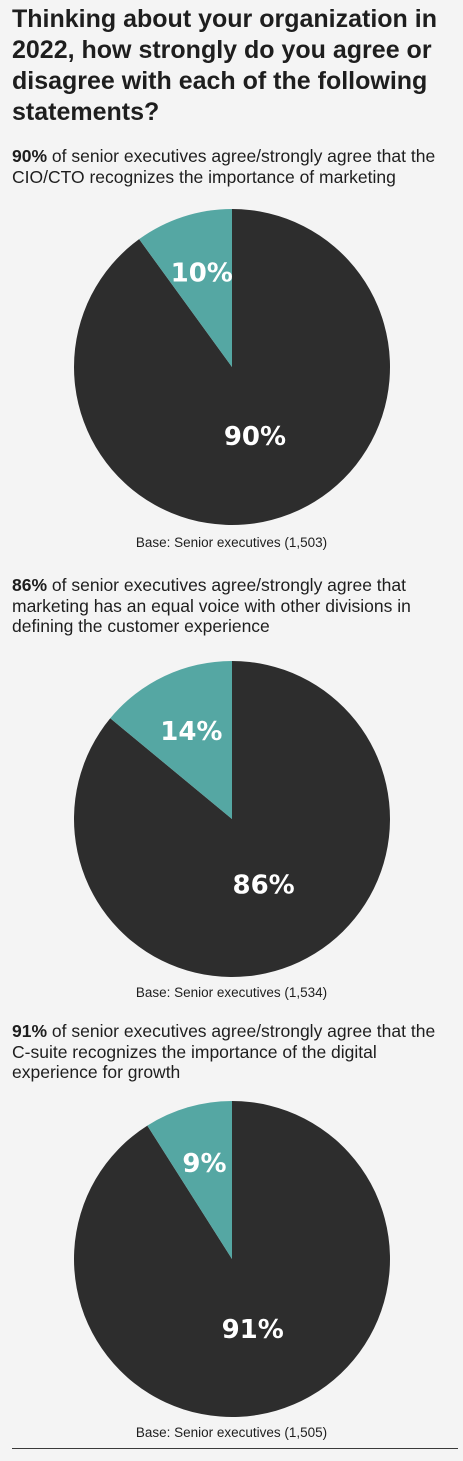  Describe the element at coordinates (191, 732) in the screenshot. I see `slice-label-other: 14%` at that location.